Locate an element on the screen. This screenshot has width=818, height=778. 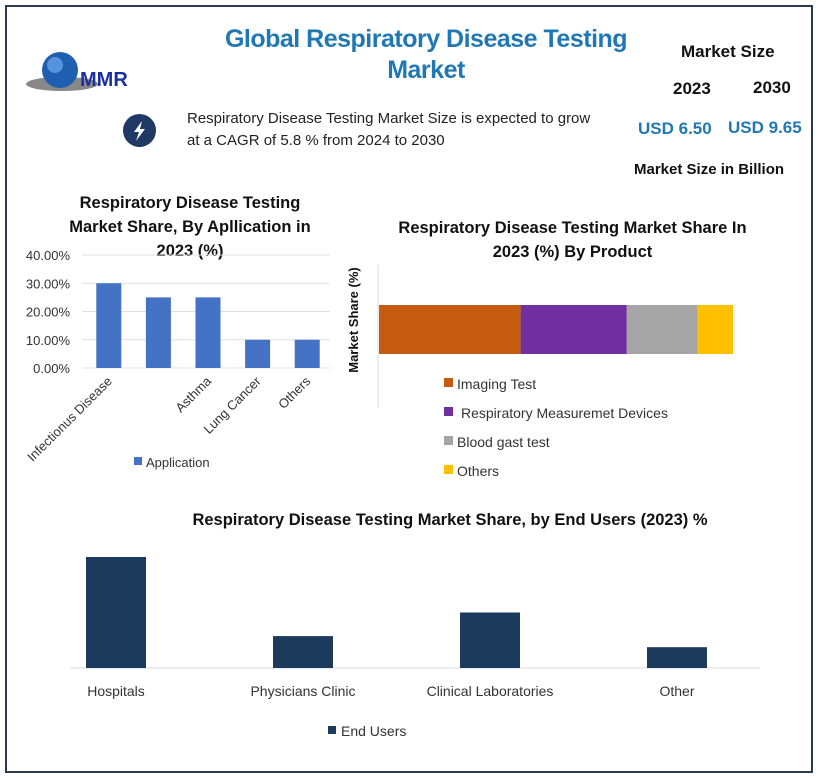
legend-label: Respiratory Measuremet Devices is located at coordinates (564, 413).